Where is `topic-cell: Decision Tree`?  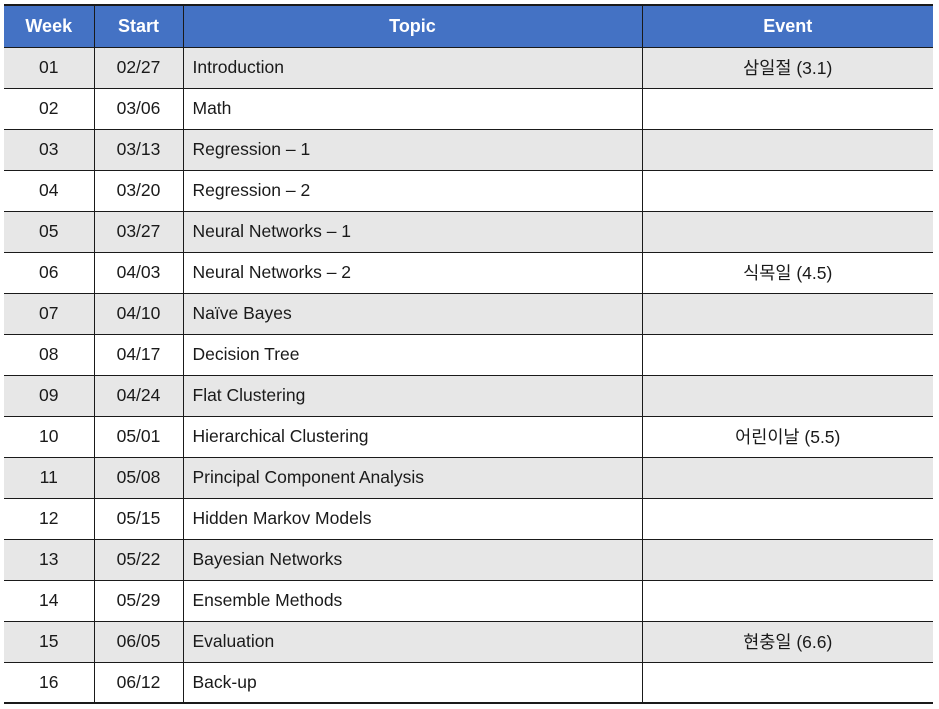 topic-cell: Decision Tree is located at coordinates (412, 355).